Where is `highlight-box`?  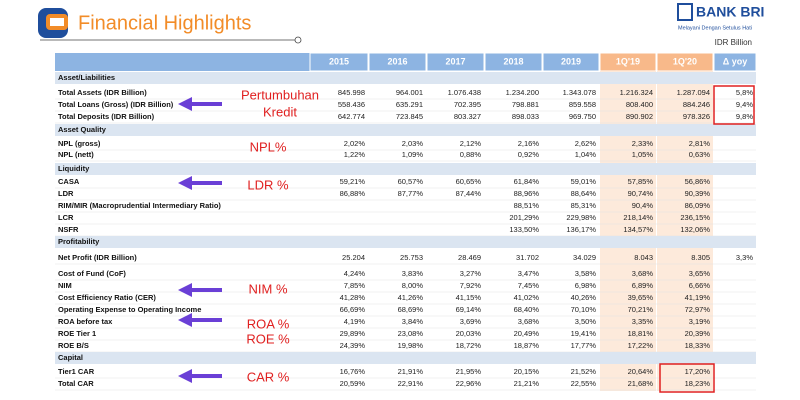 highlight-box is located at coordinates (687, 378).